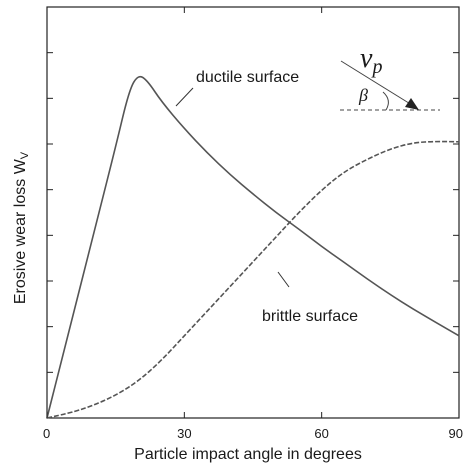 The image size is (466, 465). I want to click on angle-arc, so click(385, 101).